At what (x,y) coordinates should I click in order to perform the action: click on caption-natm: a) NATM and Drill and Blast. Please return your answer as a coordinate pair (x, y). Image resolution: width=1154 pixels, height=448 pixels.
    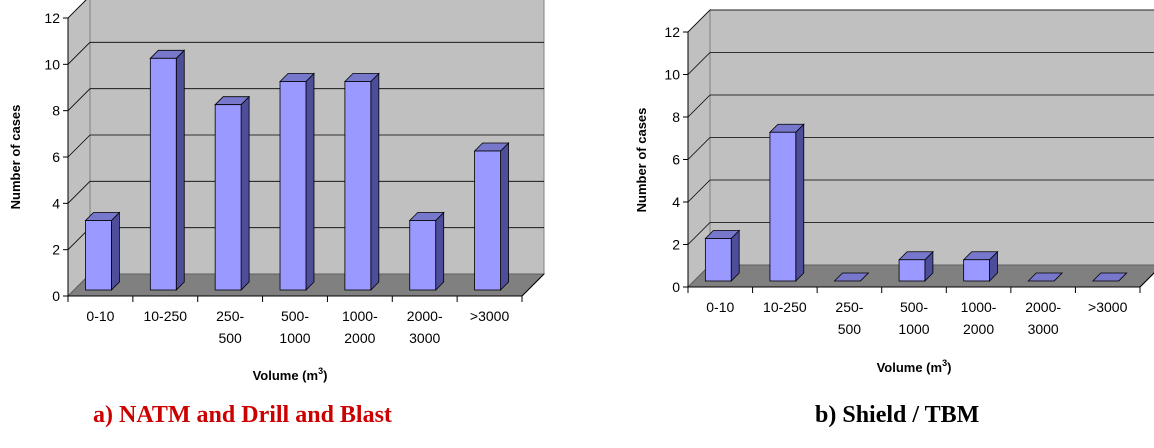
    Looking at the image, I should click on (242, 415).